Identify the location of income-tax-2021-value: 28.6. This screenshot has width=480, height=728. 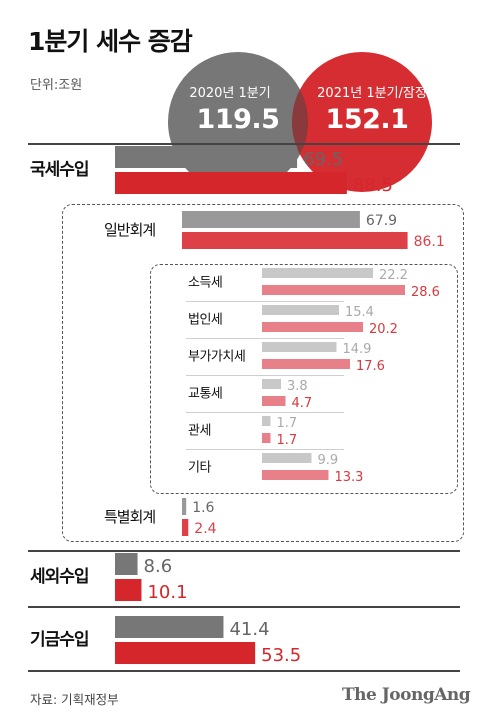
(425, 292).